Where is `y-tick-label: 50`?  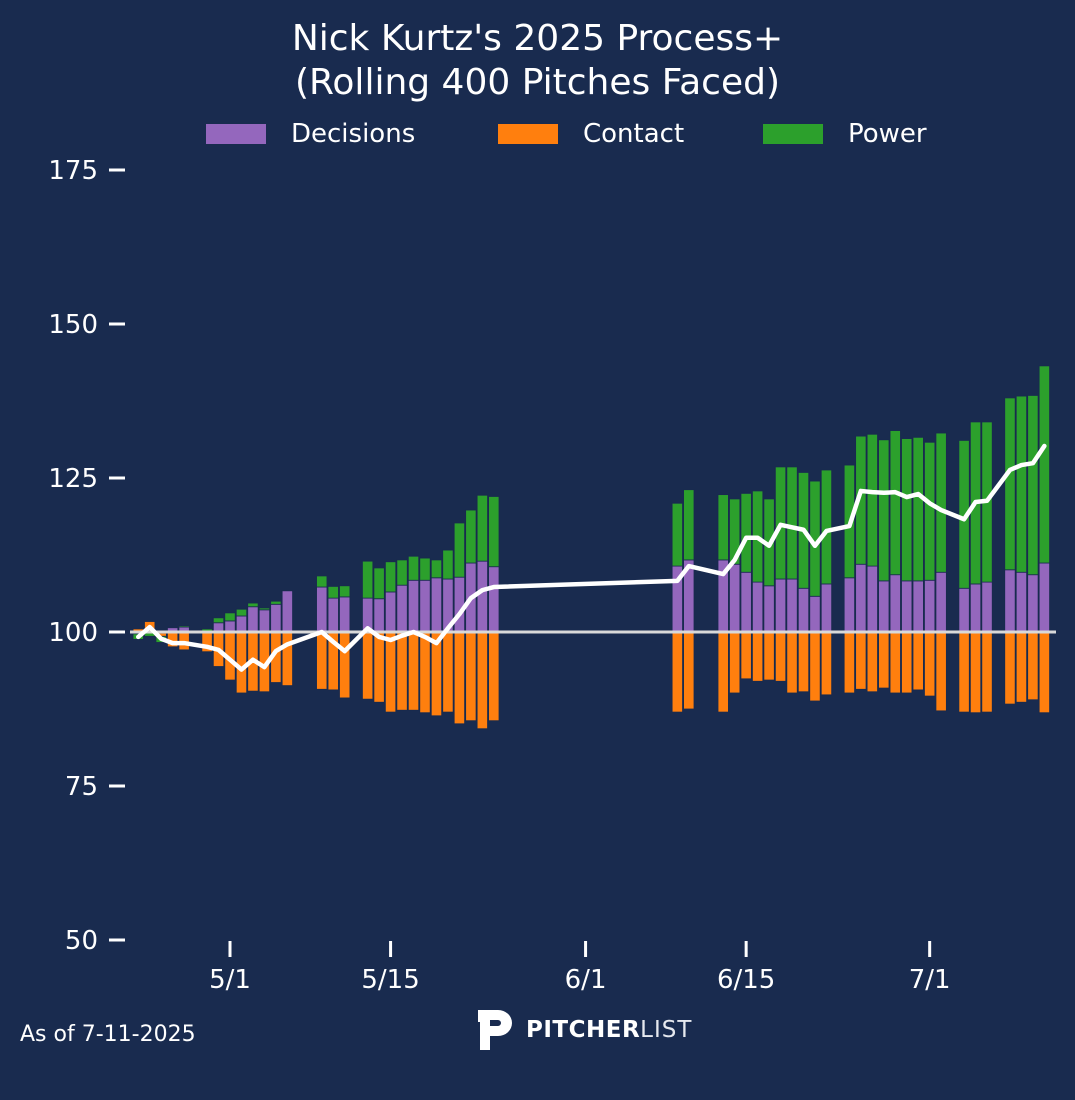 y-tick-label: 50 is located at coordinates (81, 941).